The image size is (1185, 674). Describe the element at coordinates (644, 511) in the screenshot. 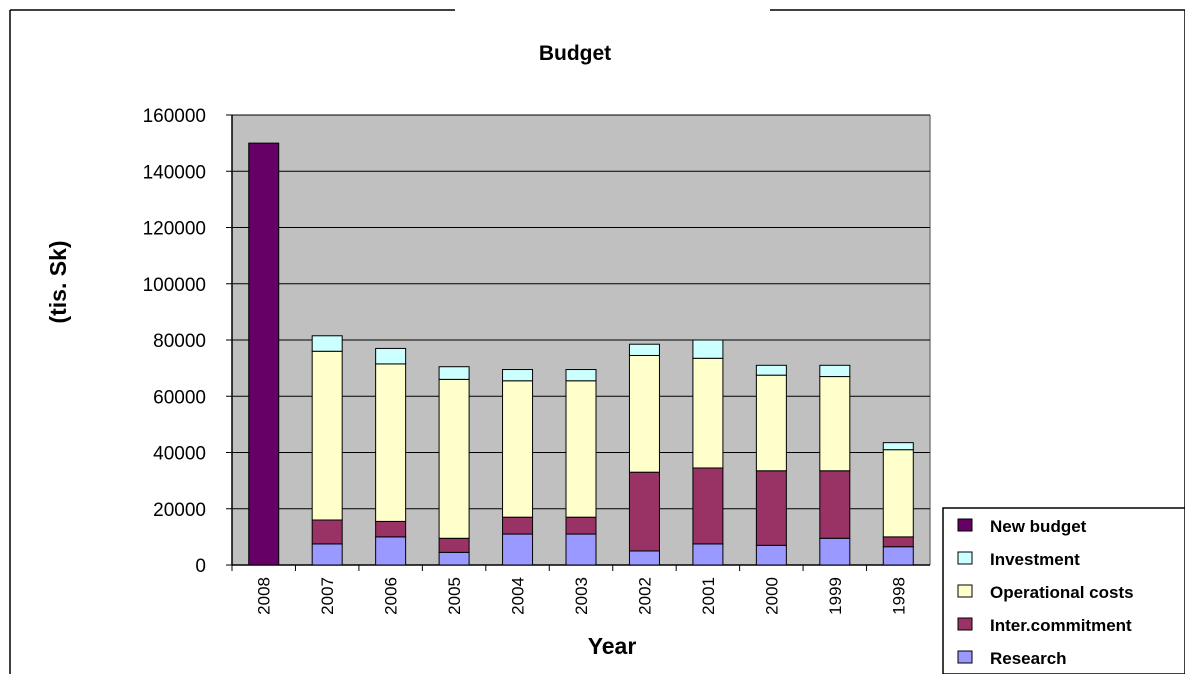

I see `bar-segment-inter-commitment-2002` at that location.